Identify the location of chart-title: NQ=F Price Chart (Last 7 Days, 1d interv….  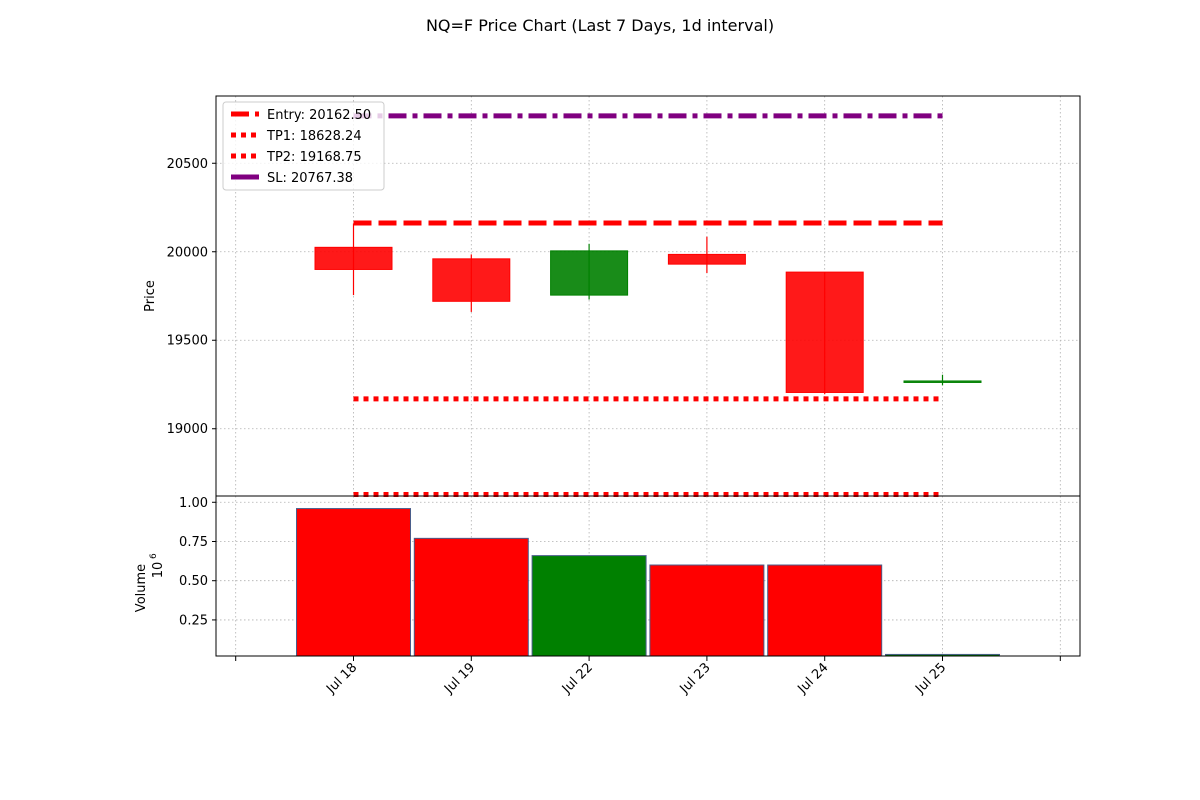
(600, 25).